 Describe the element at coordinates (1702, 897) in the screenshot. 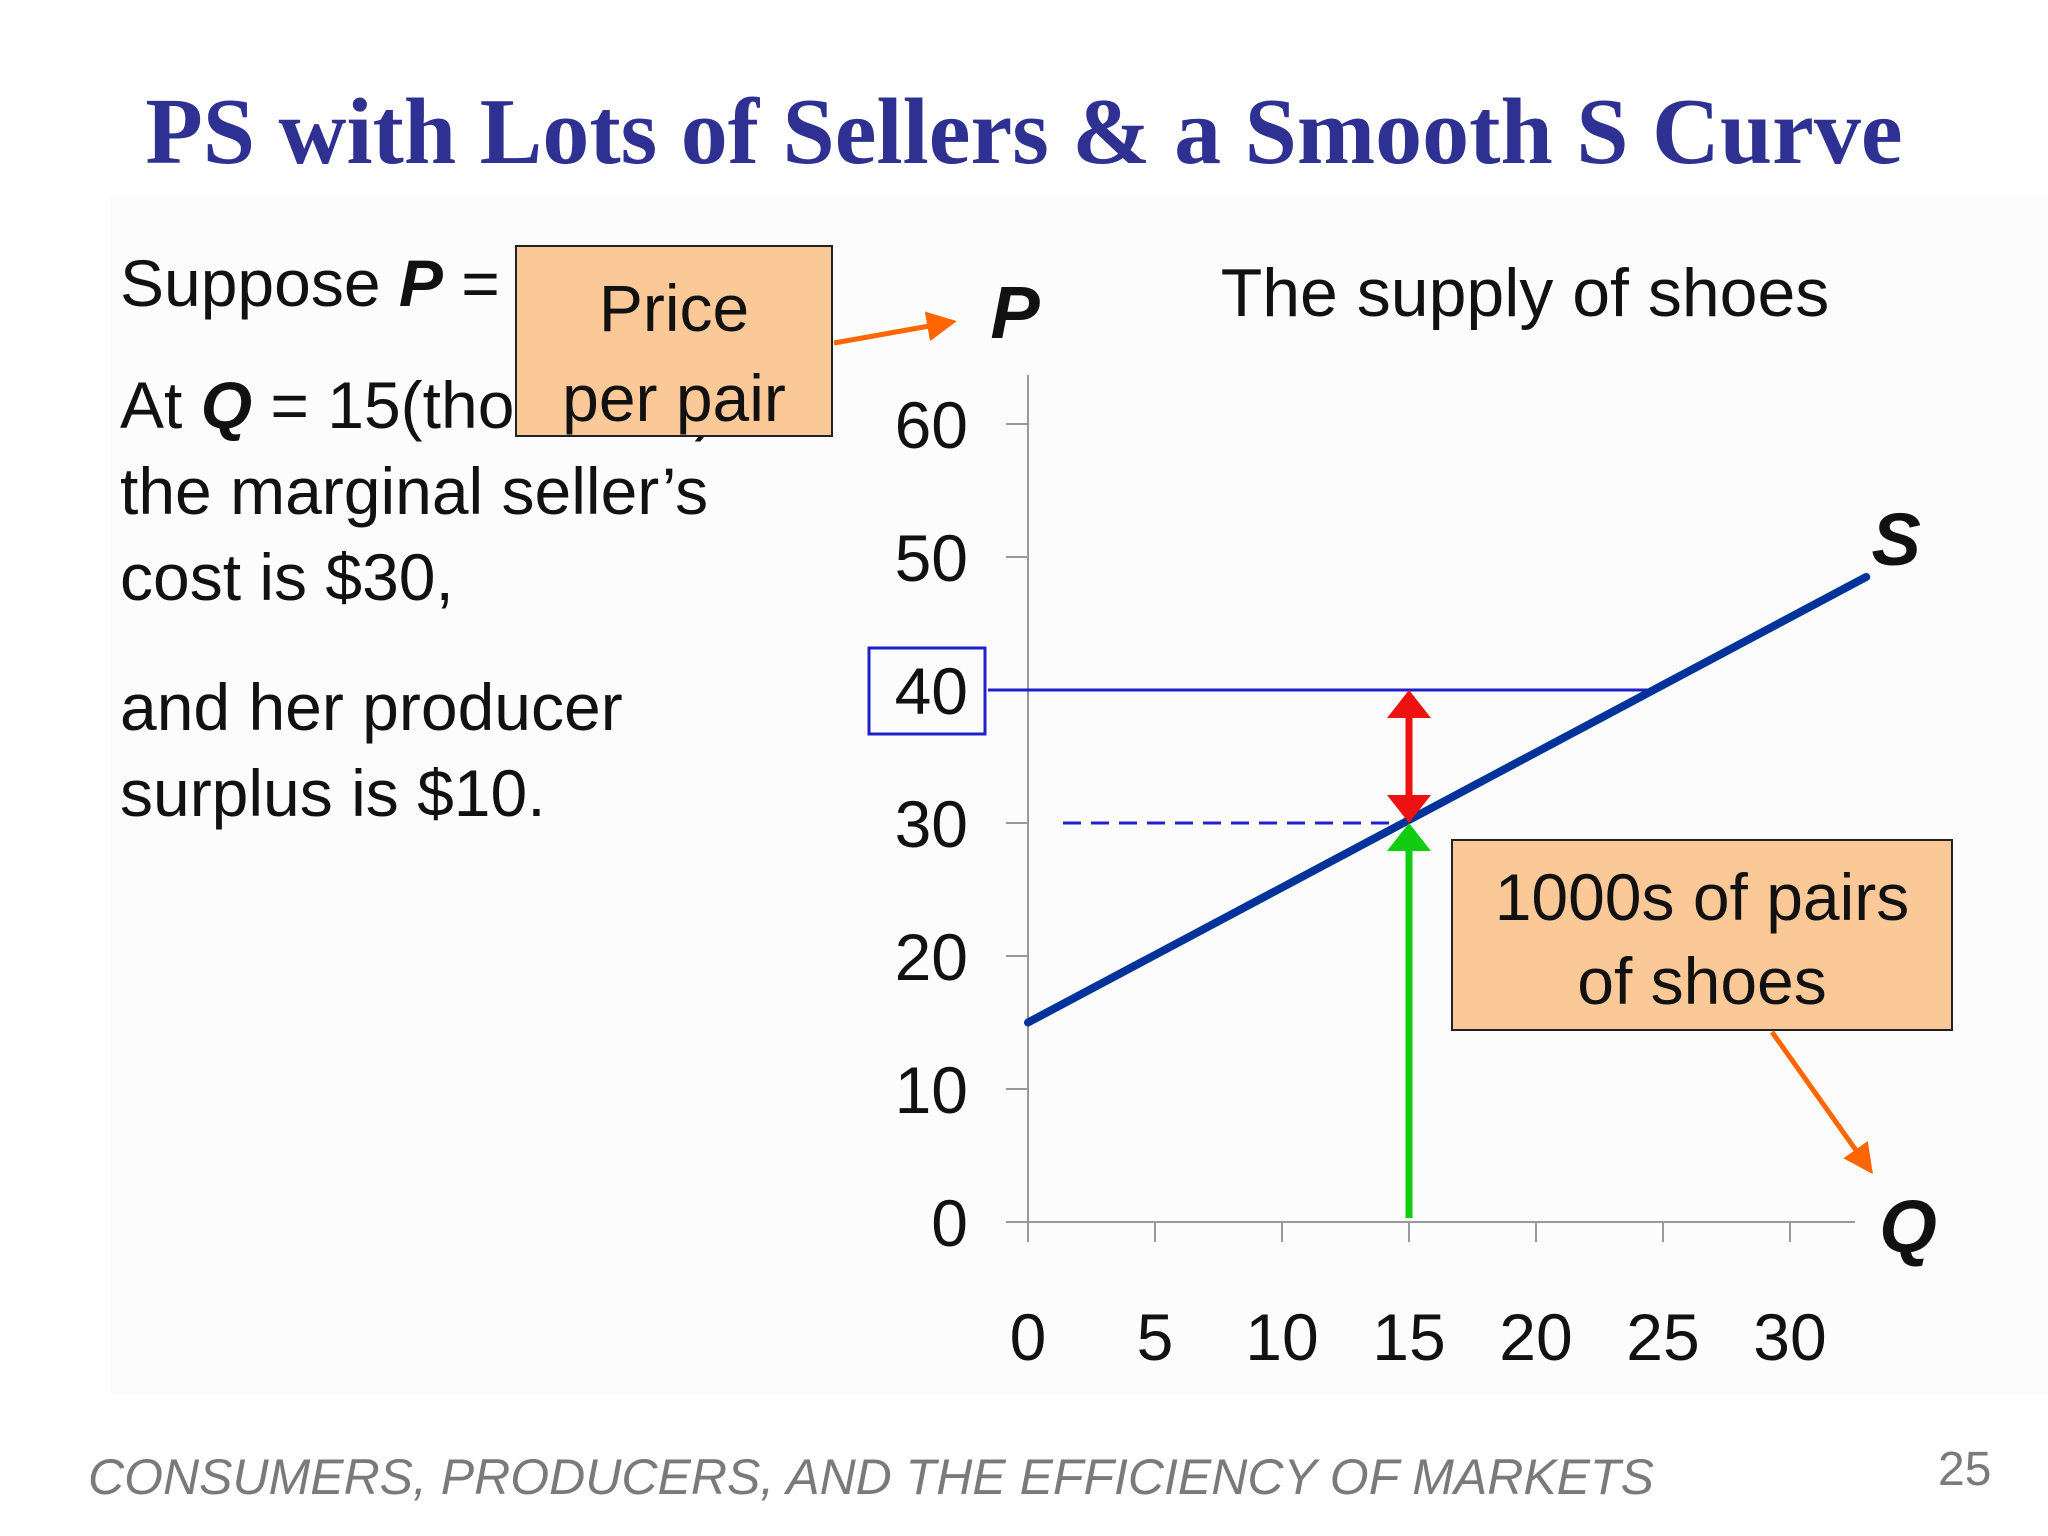

I see `quantity-callout-line-1: 1000s of pairs` at that location.